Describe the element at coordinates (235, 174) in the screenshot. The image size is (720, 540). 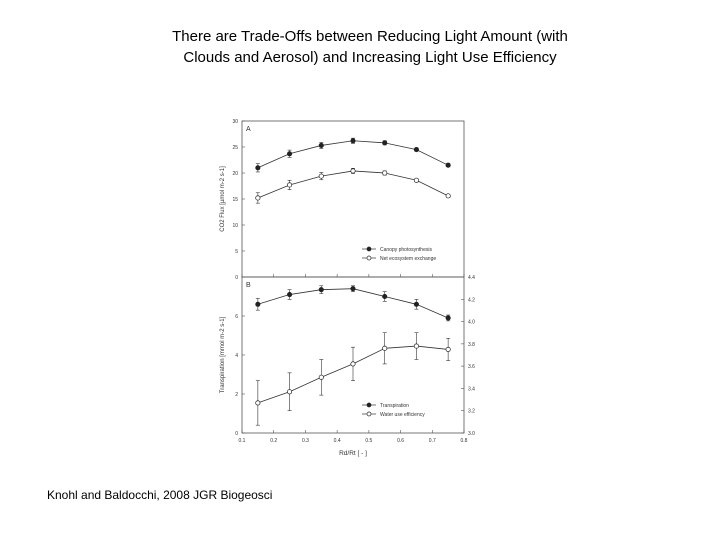
I see `panel-a-ytick-label: 20` at that location.